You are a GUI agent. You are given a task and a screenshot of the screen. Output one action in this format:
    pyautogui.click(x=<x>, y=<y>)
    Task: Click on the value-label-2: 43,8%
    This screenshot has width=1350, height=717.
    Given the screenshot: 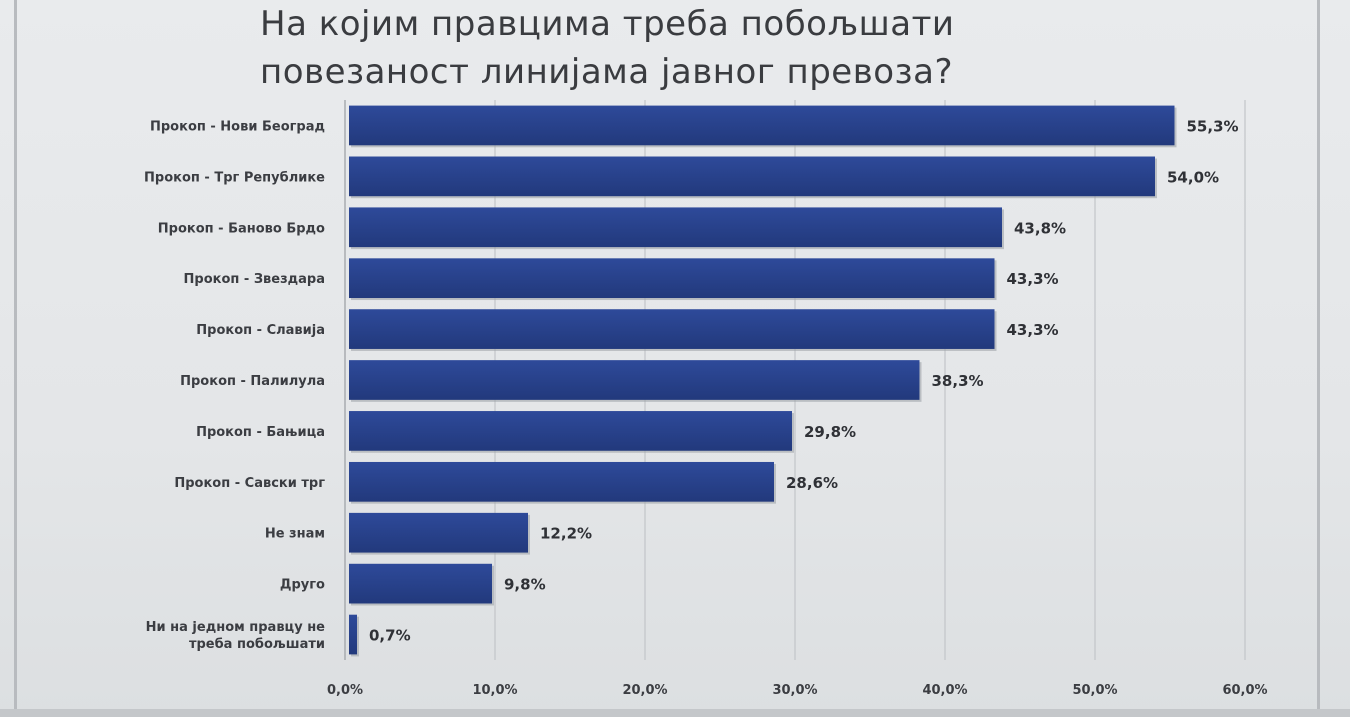 What is the action you would take?
    pyautogui.click(x=1040, y=228)
    